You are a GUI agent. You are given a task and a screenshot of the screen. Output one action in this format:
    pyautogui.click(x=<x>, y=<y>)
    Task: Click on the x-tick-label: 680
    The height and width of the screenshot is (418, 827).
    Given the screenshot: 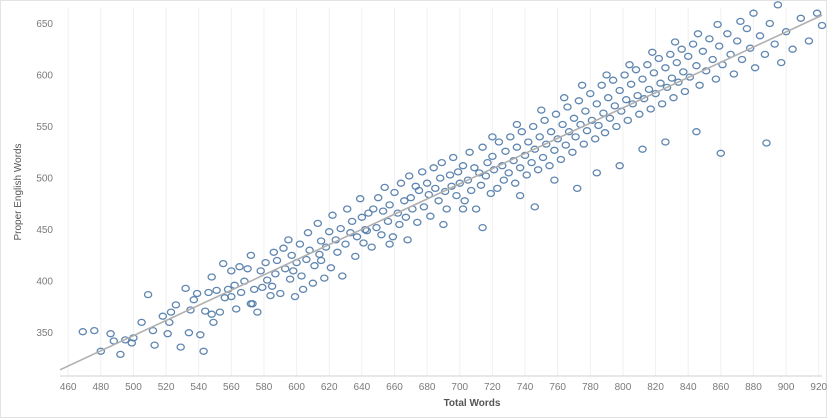 What is the action you would take?
    pyautogui.click(x=427, y=387)
    